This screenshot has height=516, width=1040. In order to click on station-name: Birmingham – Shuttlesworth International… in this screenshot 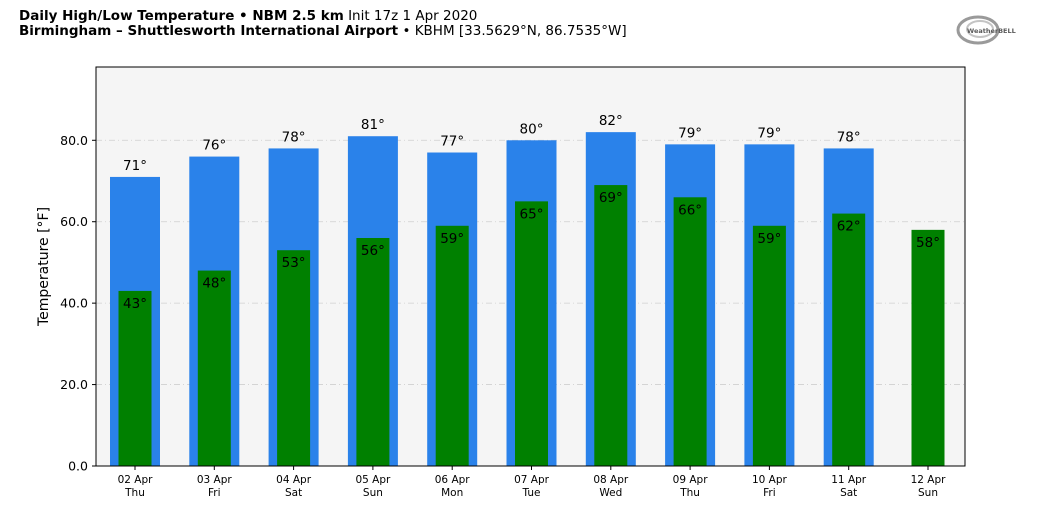, I will do `click(209, 31)`.